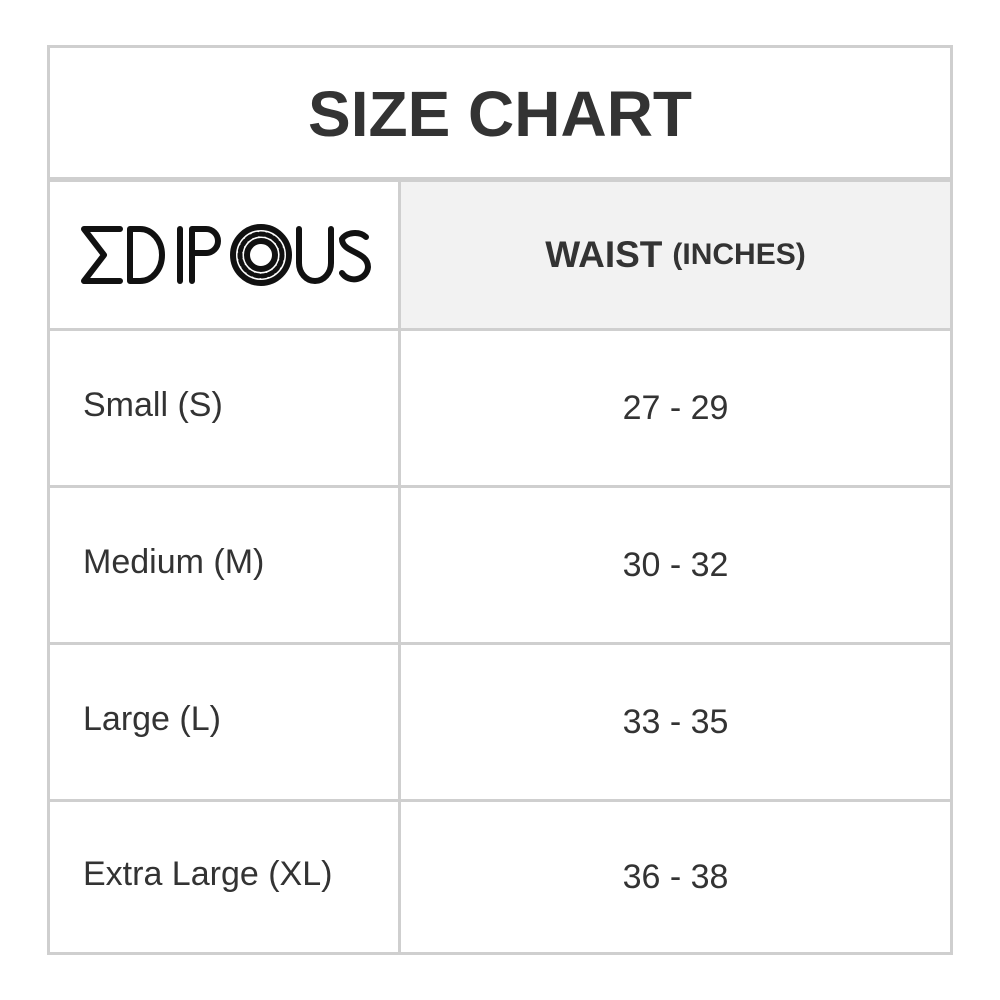 This screenshot has height=1000, width=1000. Describe the element at coordinates (675, 564) in the screenshot. I see `waist-value: 30 - 32` at that location.